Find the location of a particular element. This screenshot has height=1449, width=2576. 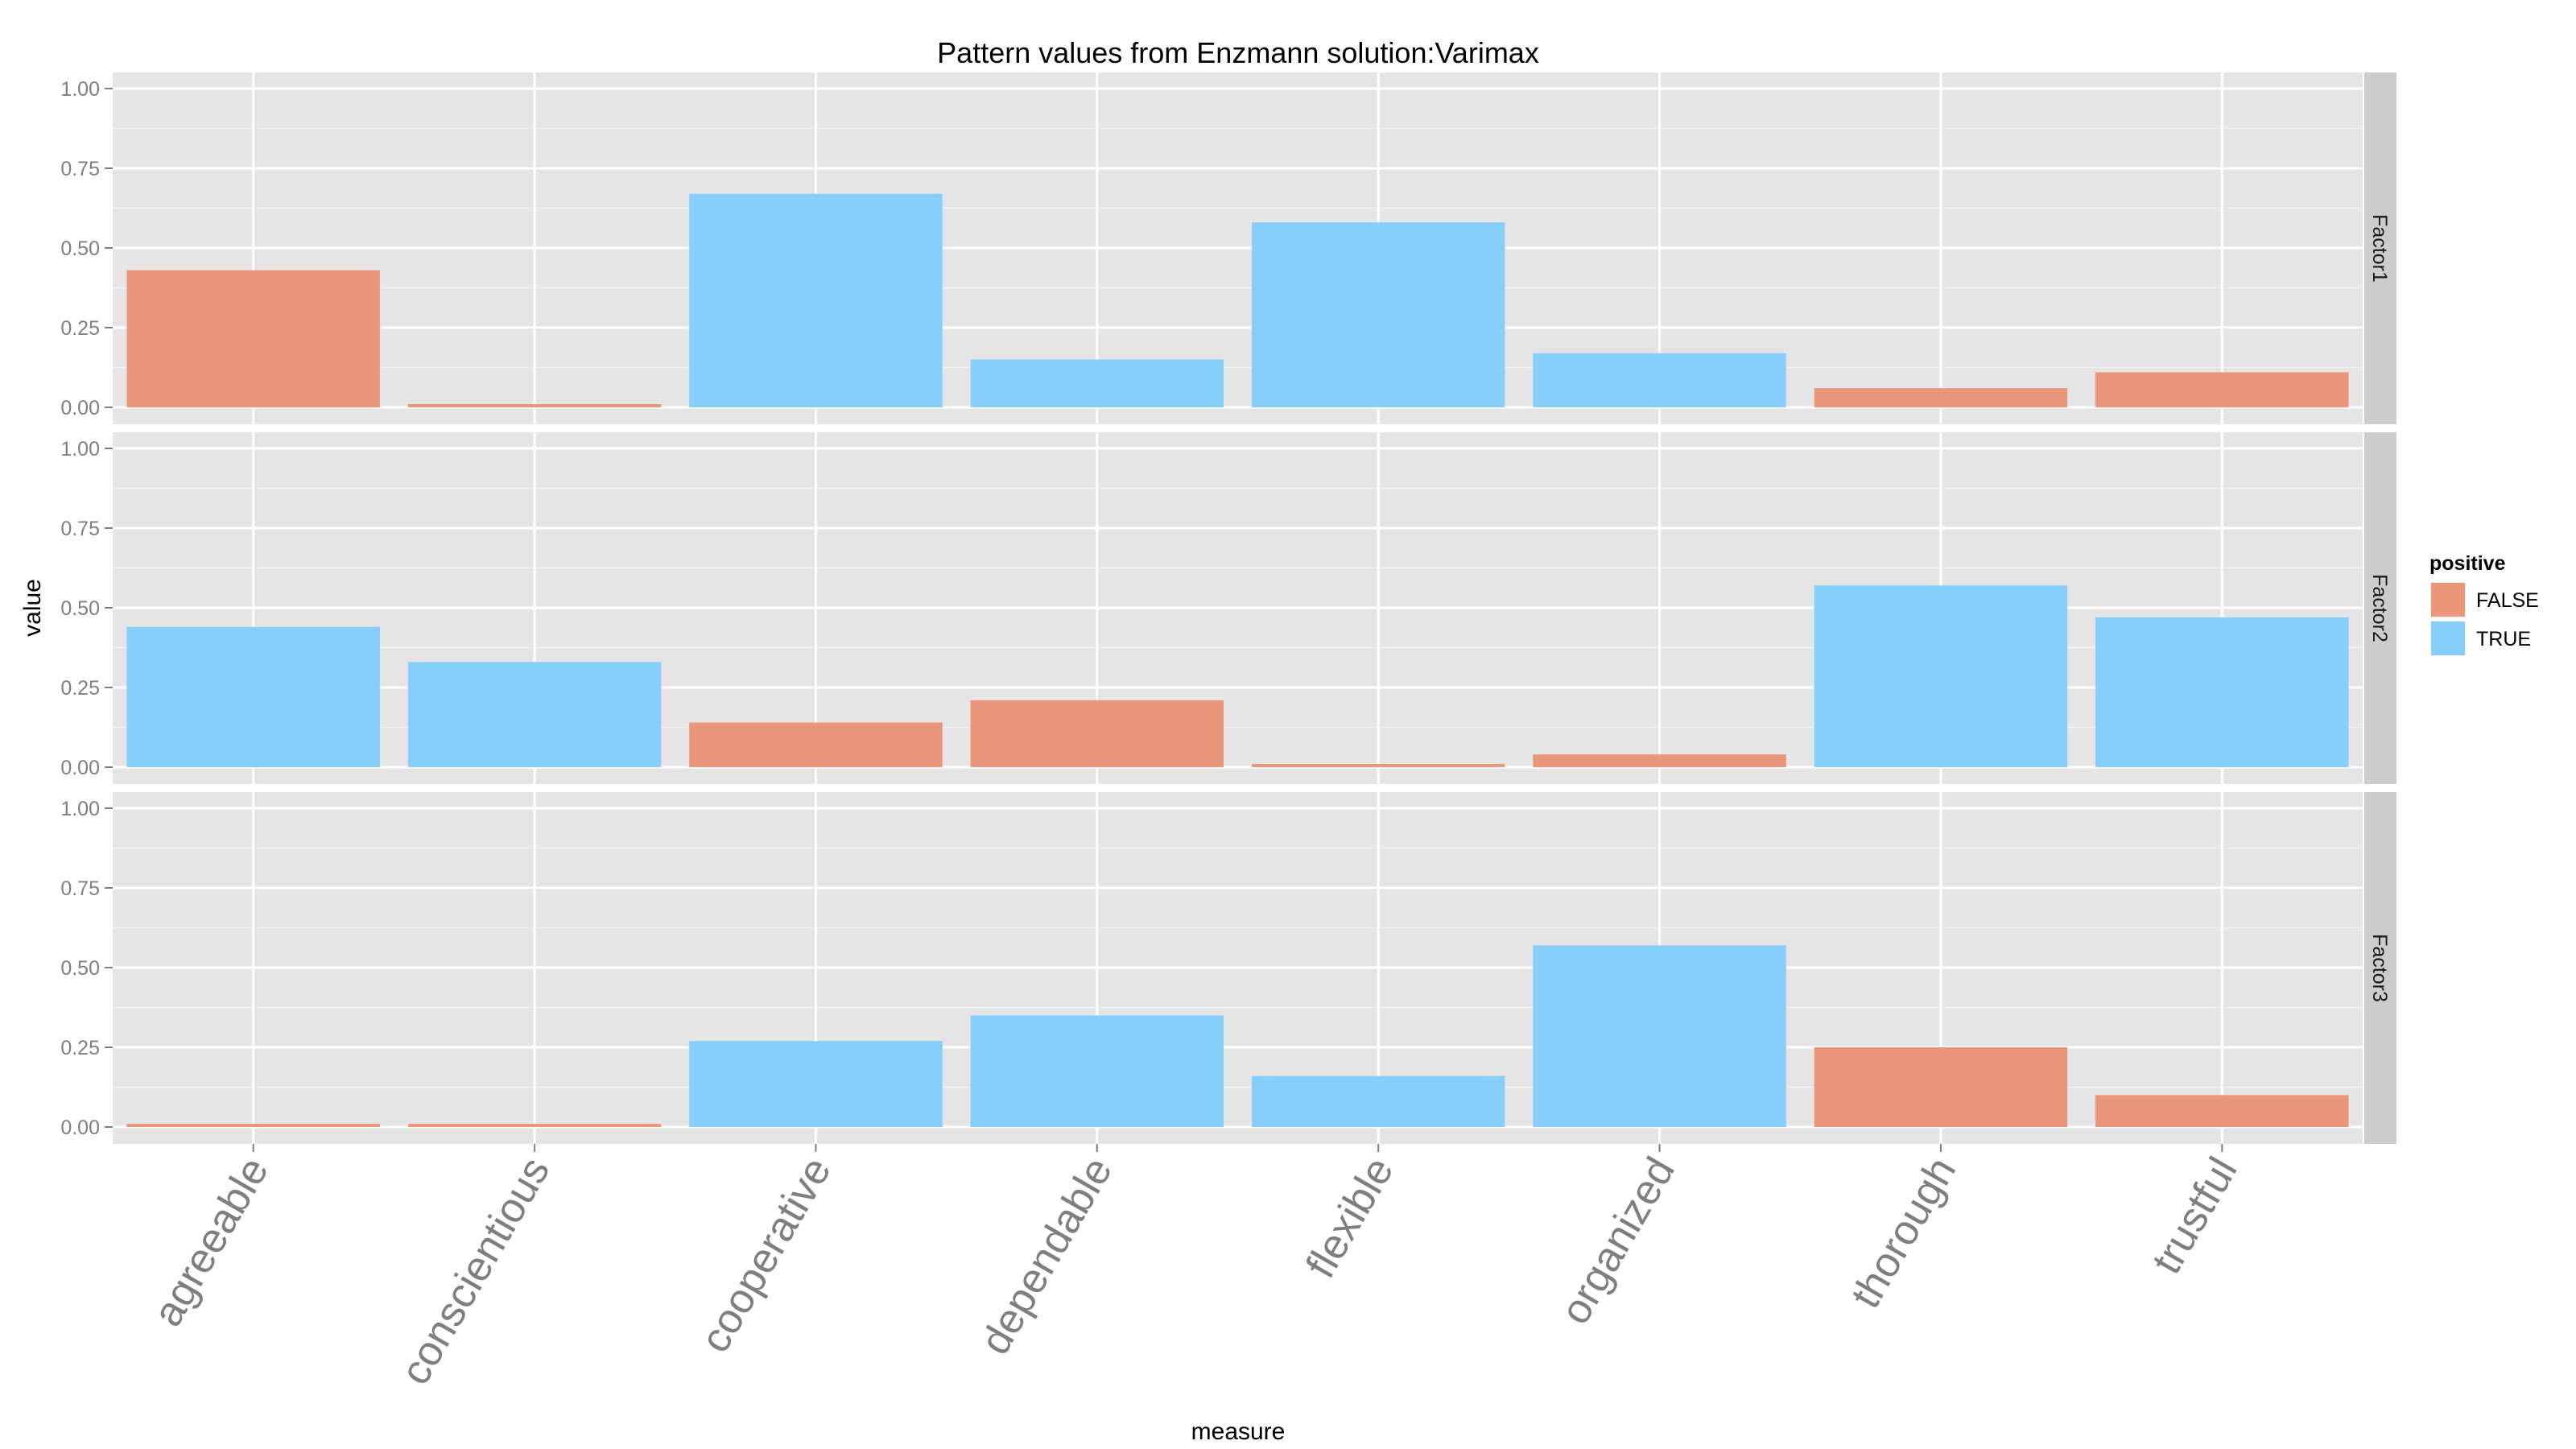

facet-strip-label: Factor3 is located at coordinates (2379, 968).